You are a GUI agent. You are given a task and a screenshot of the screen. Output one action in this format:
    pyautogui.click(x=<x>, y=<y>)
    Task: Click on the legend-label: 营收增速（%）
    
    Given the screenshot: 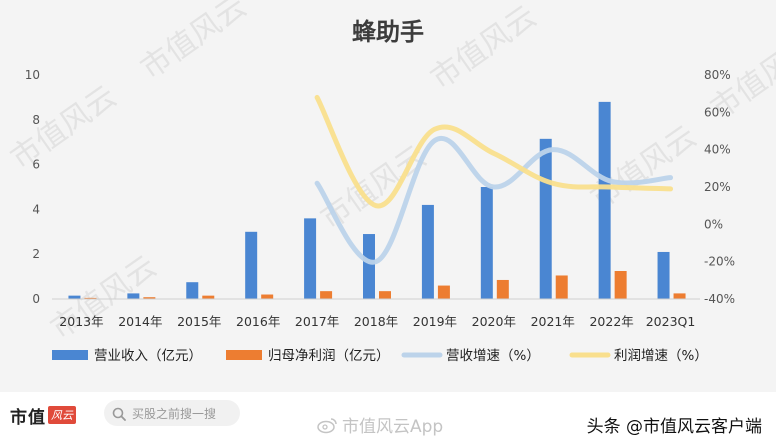 What is the action you would take?
    pyautogui.click(x=493, y=356)
    